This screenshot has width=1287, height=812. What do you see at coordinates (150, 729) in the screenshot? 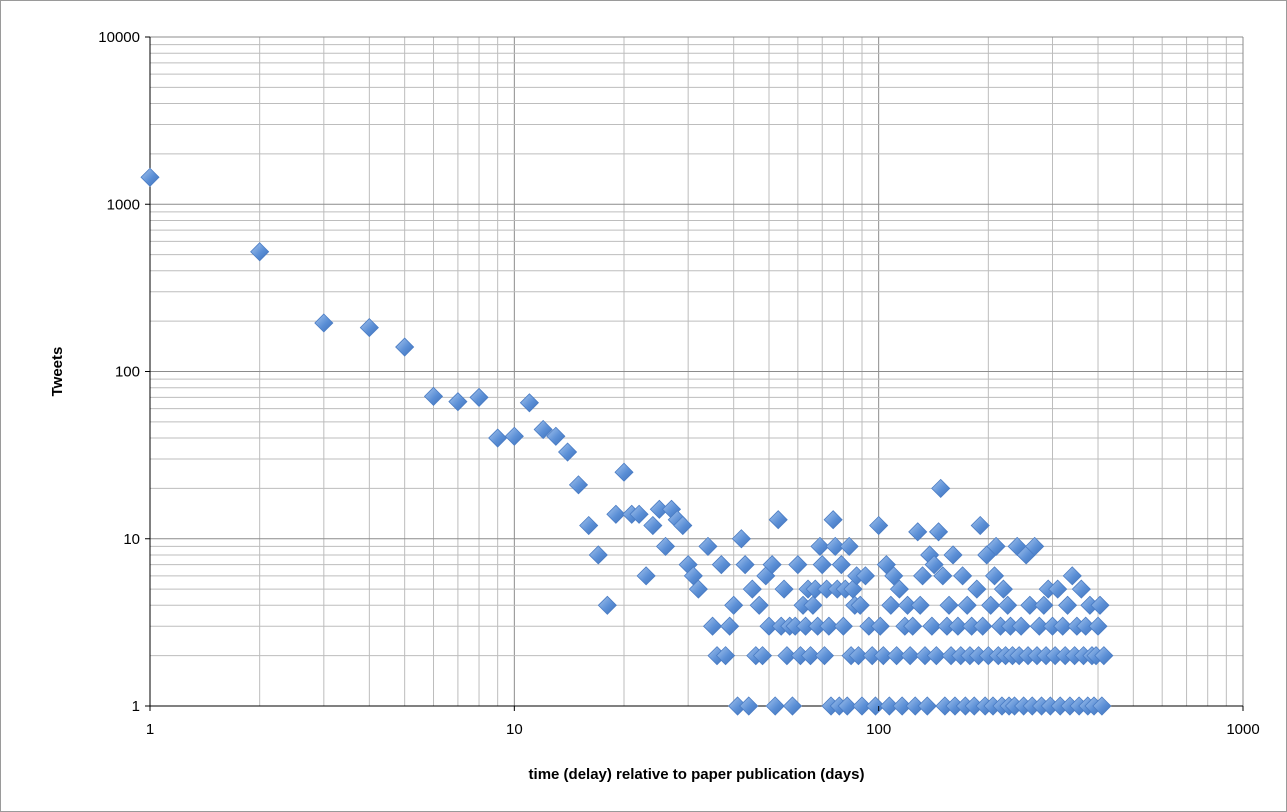
I see `x-tick-label: 1` at bounding box center [150, 729].